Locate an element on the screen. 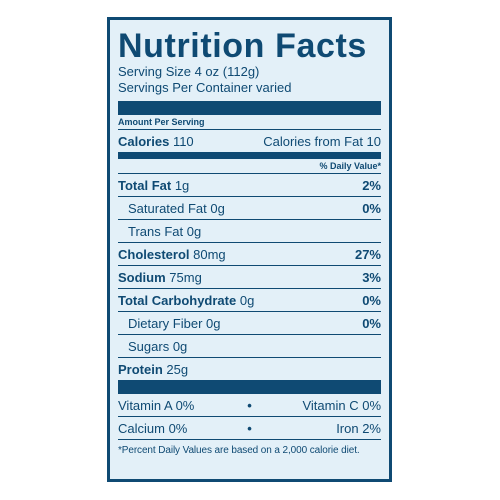 The image size is (500, 500). nutrient-label: Trans Fat is located at coordinates (156, 231).